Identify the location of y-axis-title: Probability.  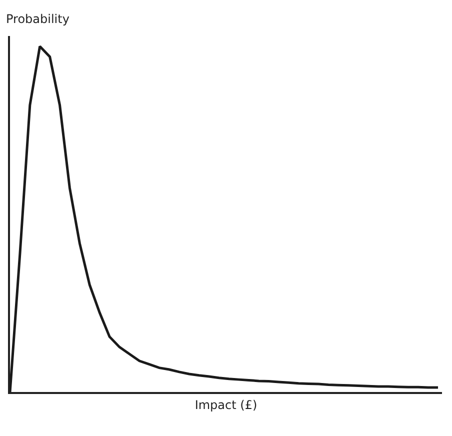
(38, 19).